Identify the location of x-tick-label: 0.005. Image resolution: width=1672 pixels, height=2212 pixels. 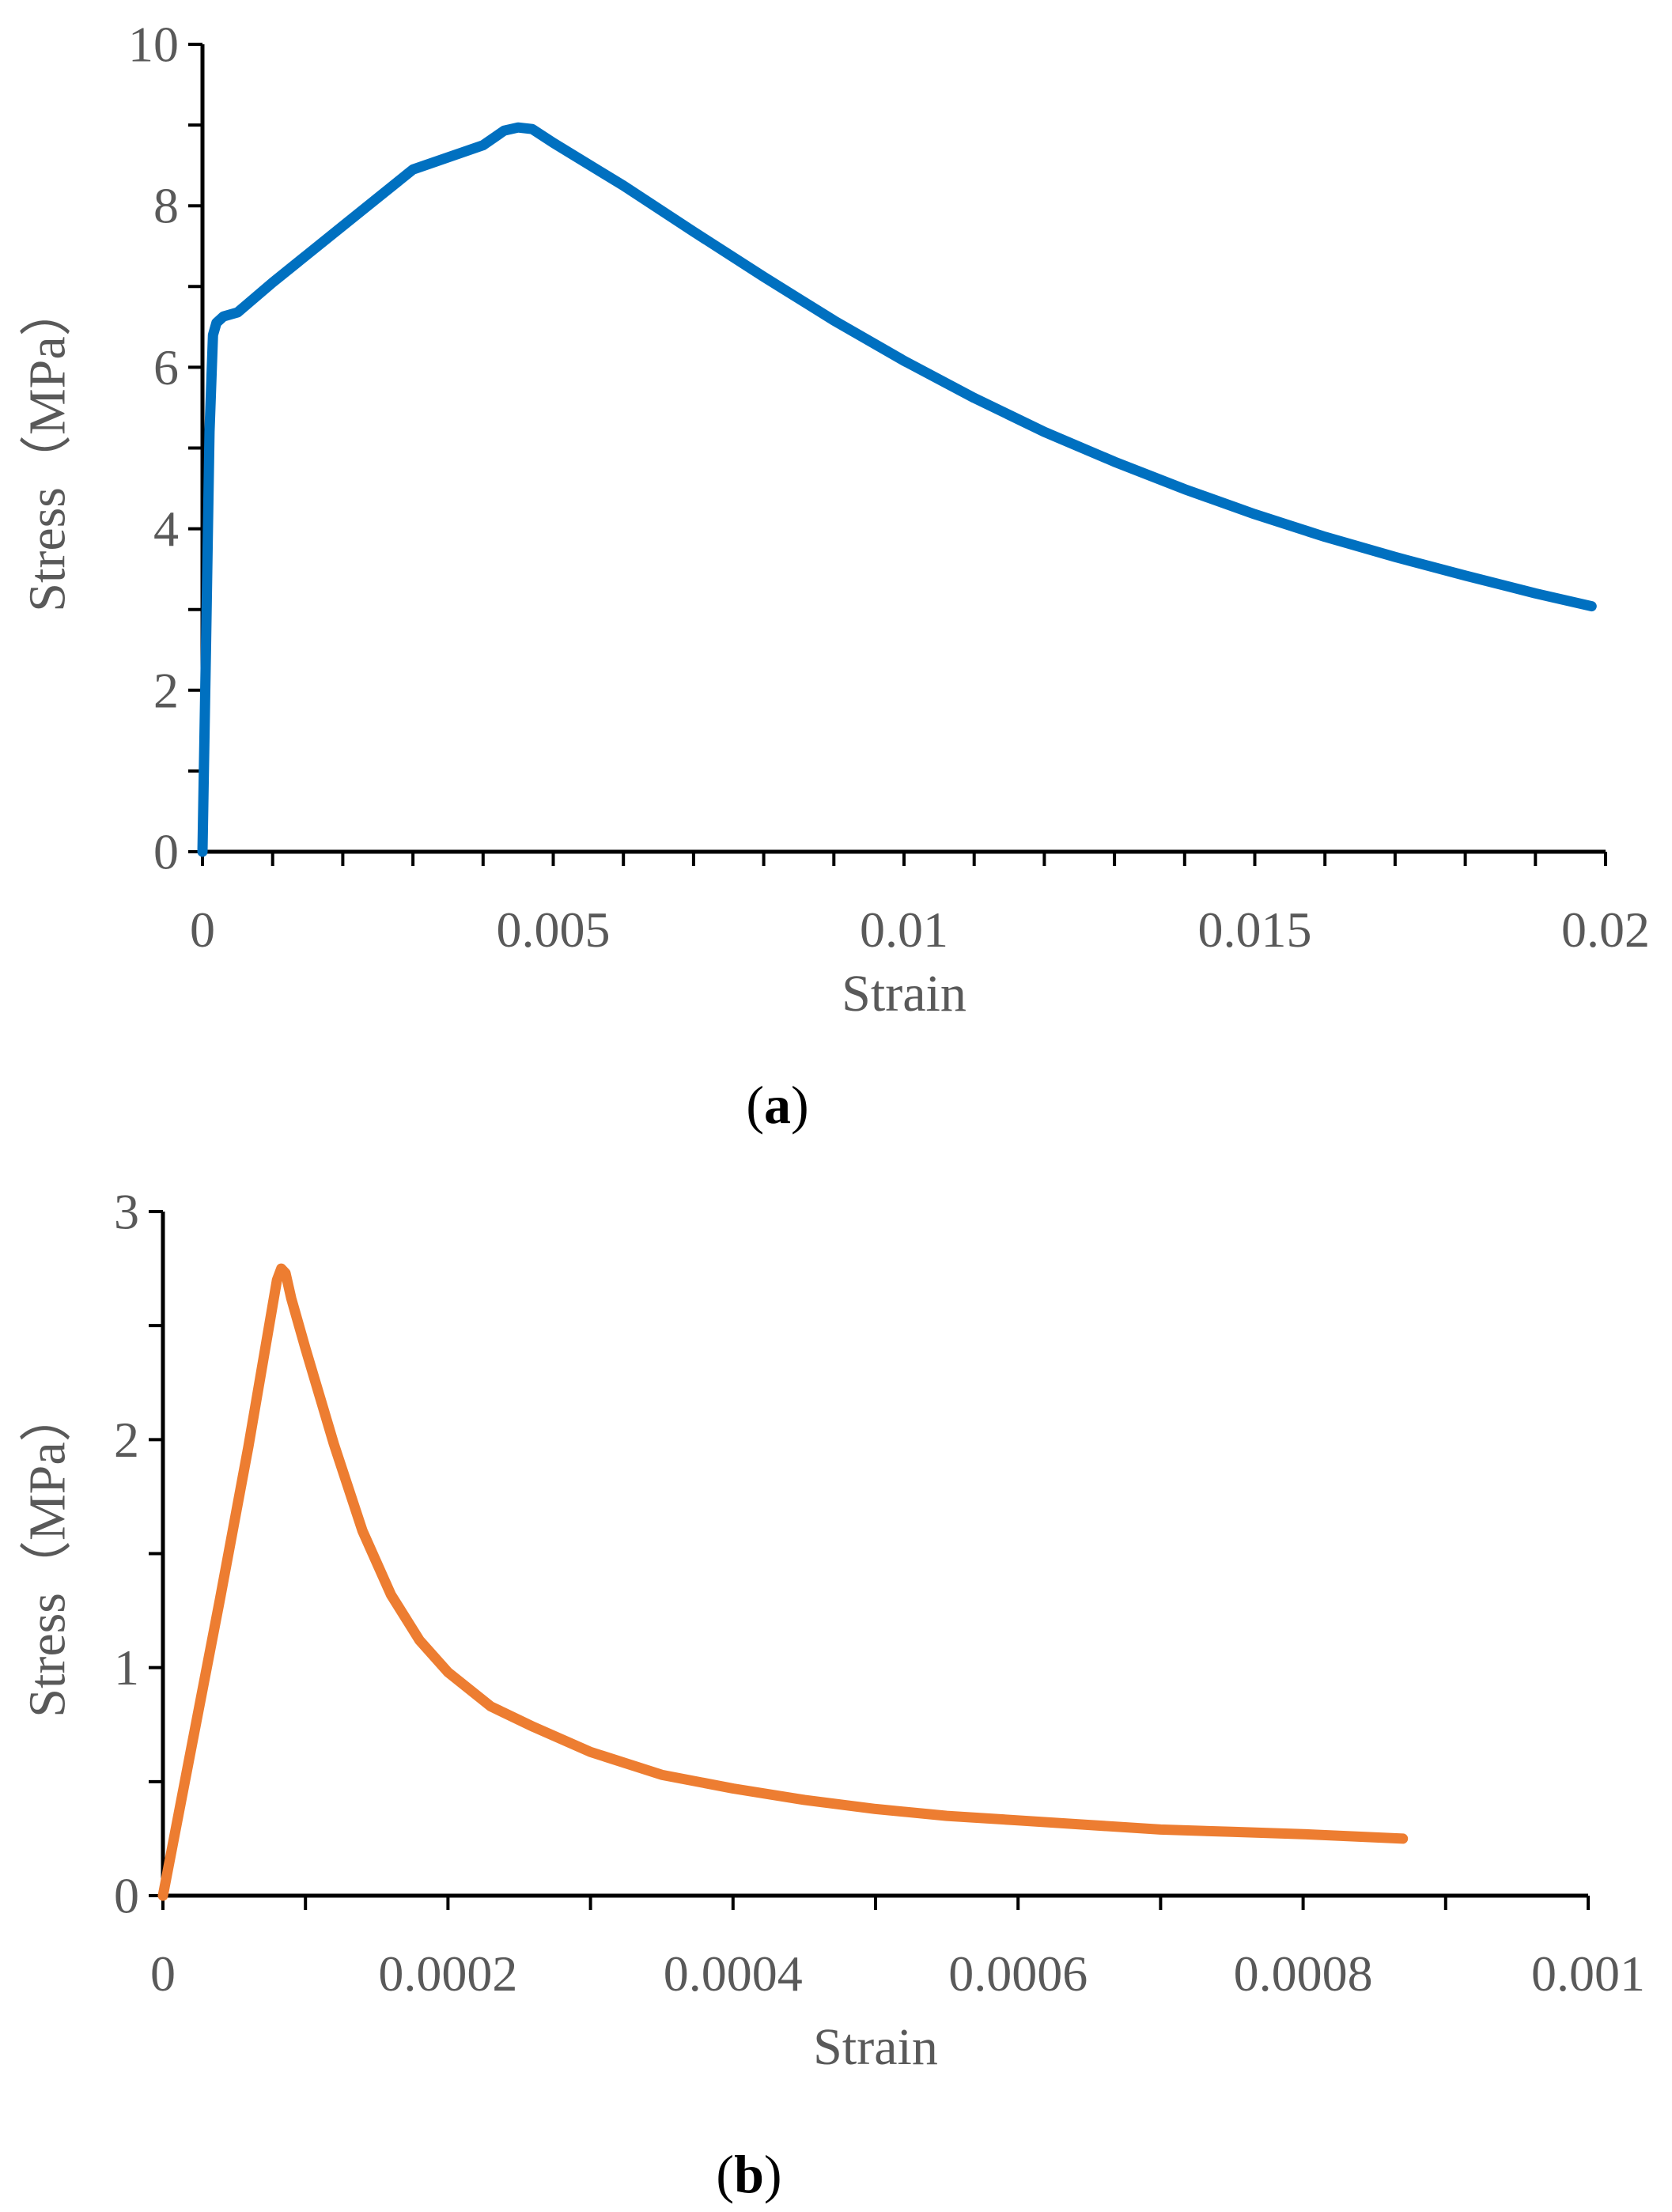
(554, 930).